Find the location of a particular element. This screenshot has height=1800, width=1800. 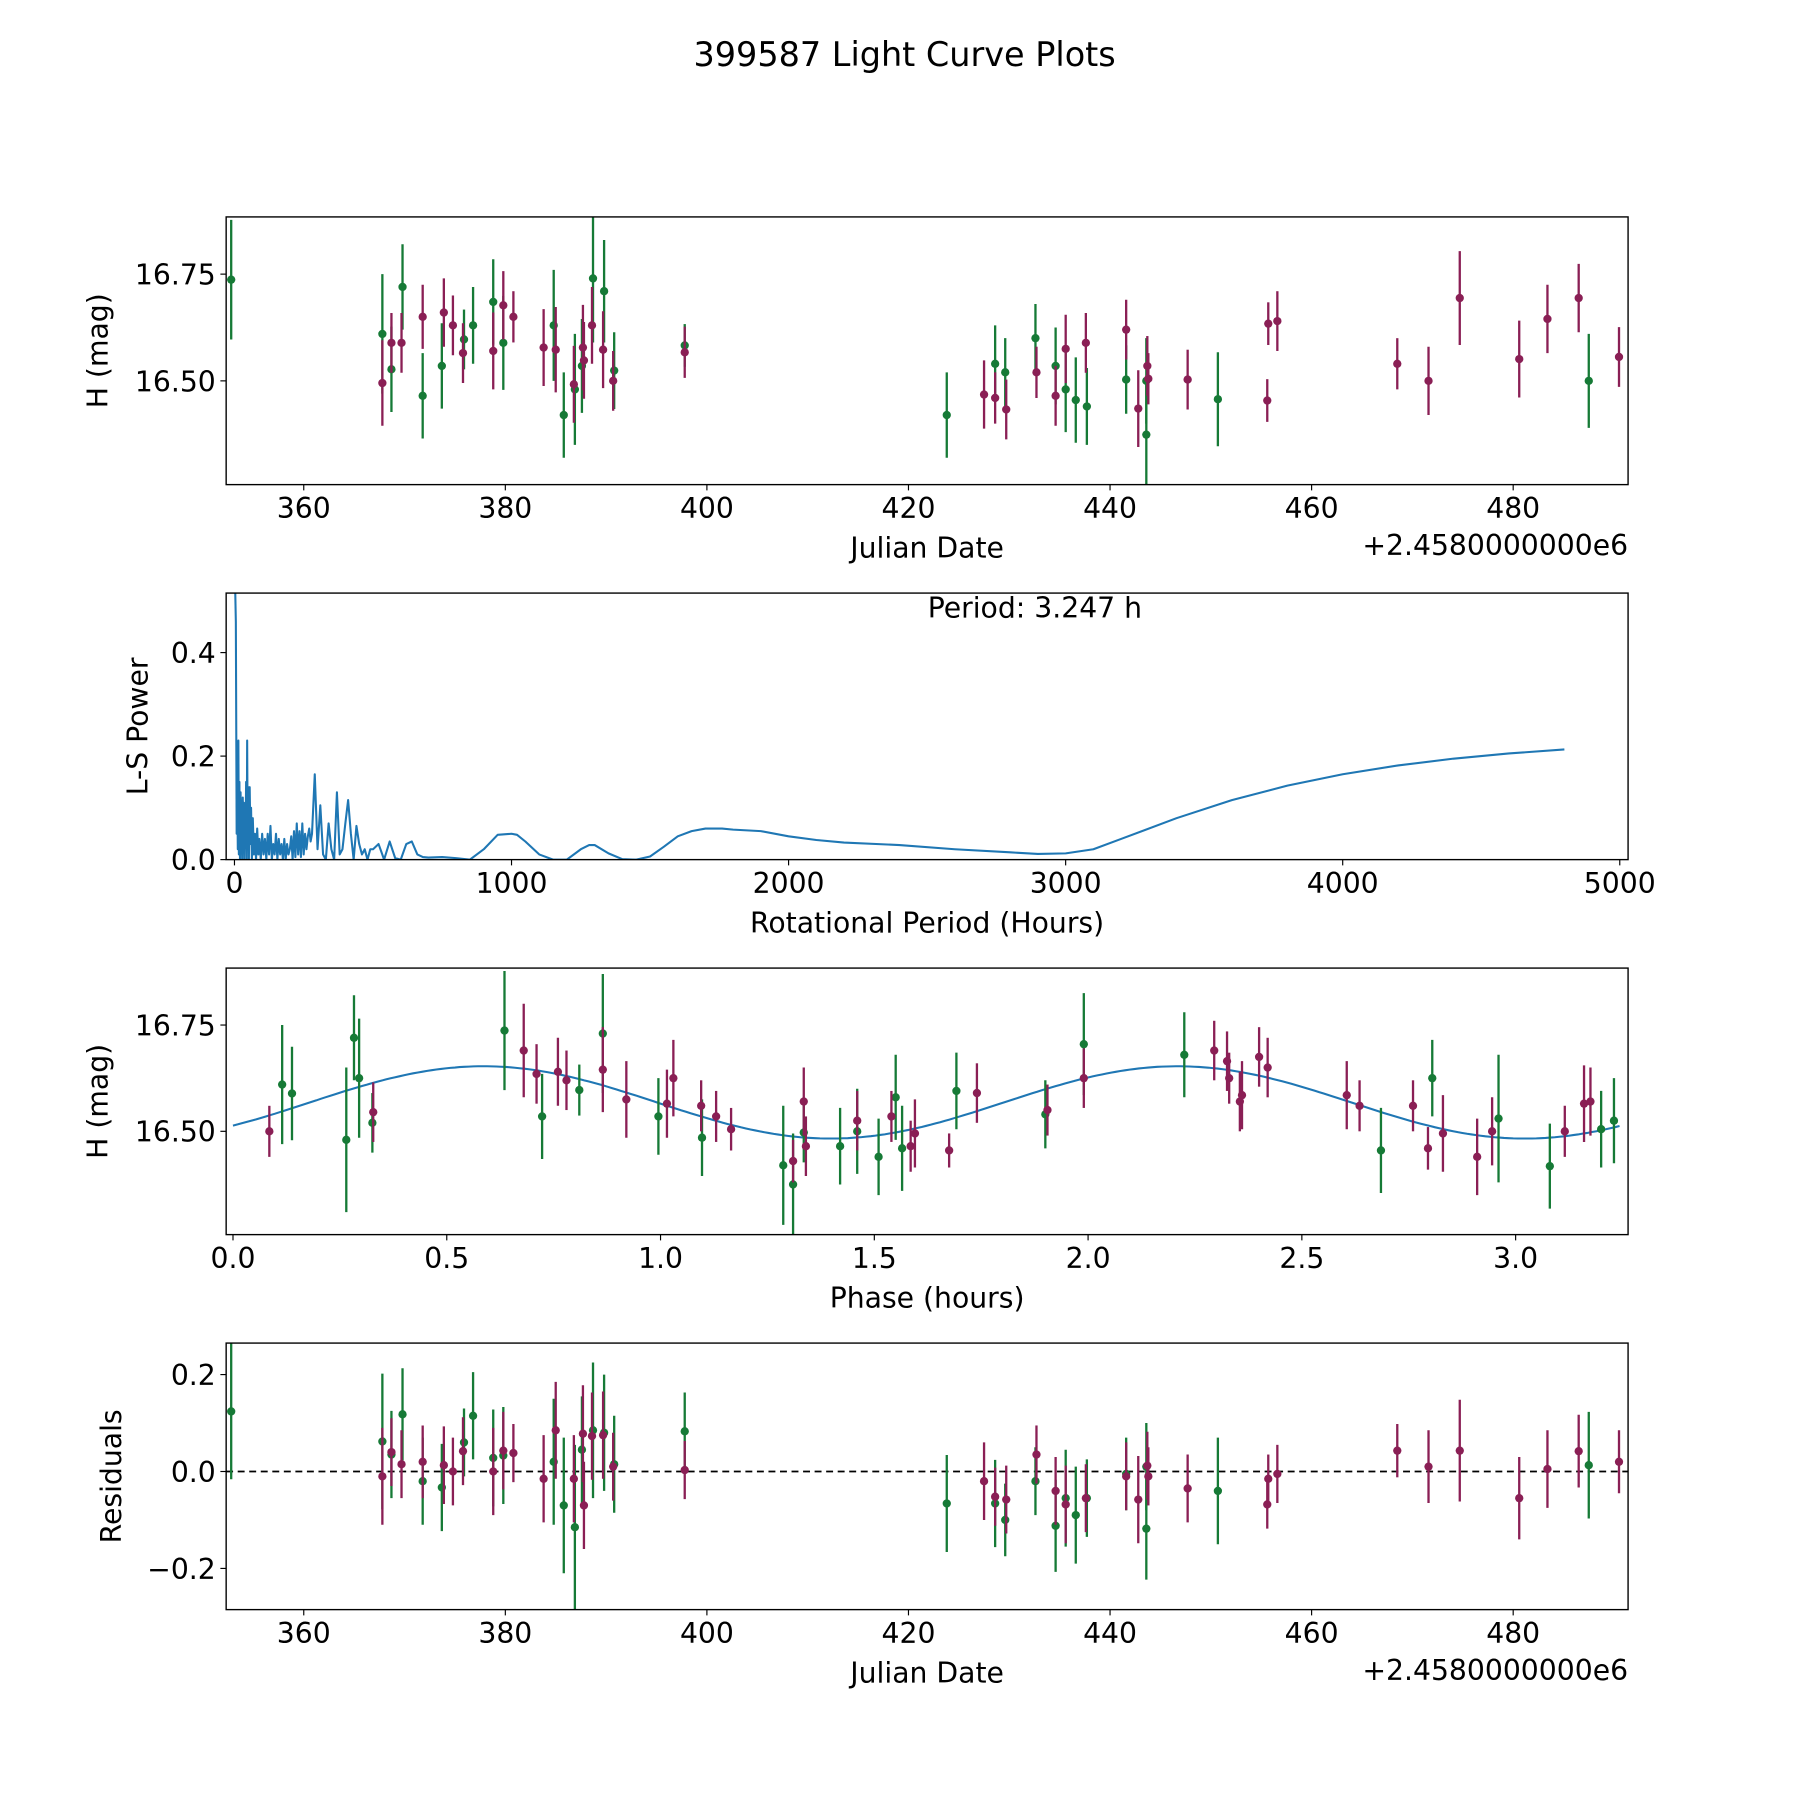

x-tick-label: 5000 is located at coordinates (1620, 883).